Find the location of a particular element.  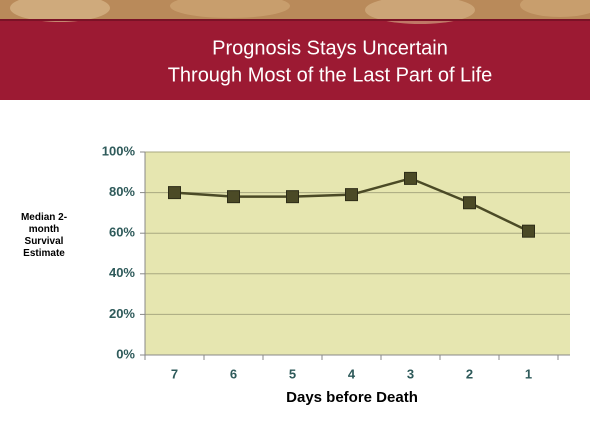

x-tick-label: 4 is located at coordinates (352, 373).